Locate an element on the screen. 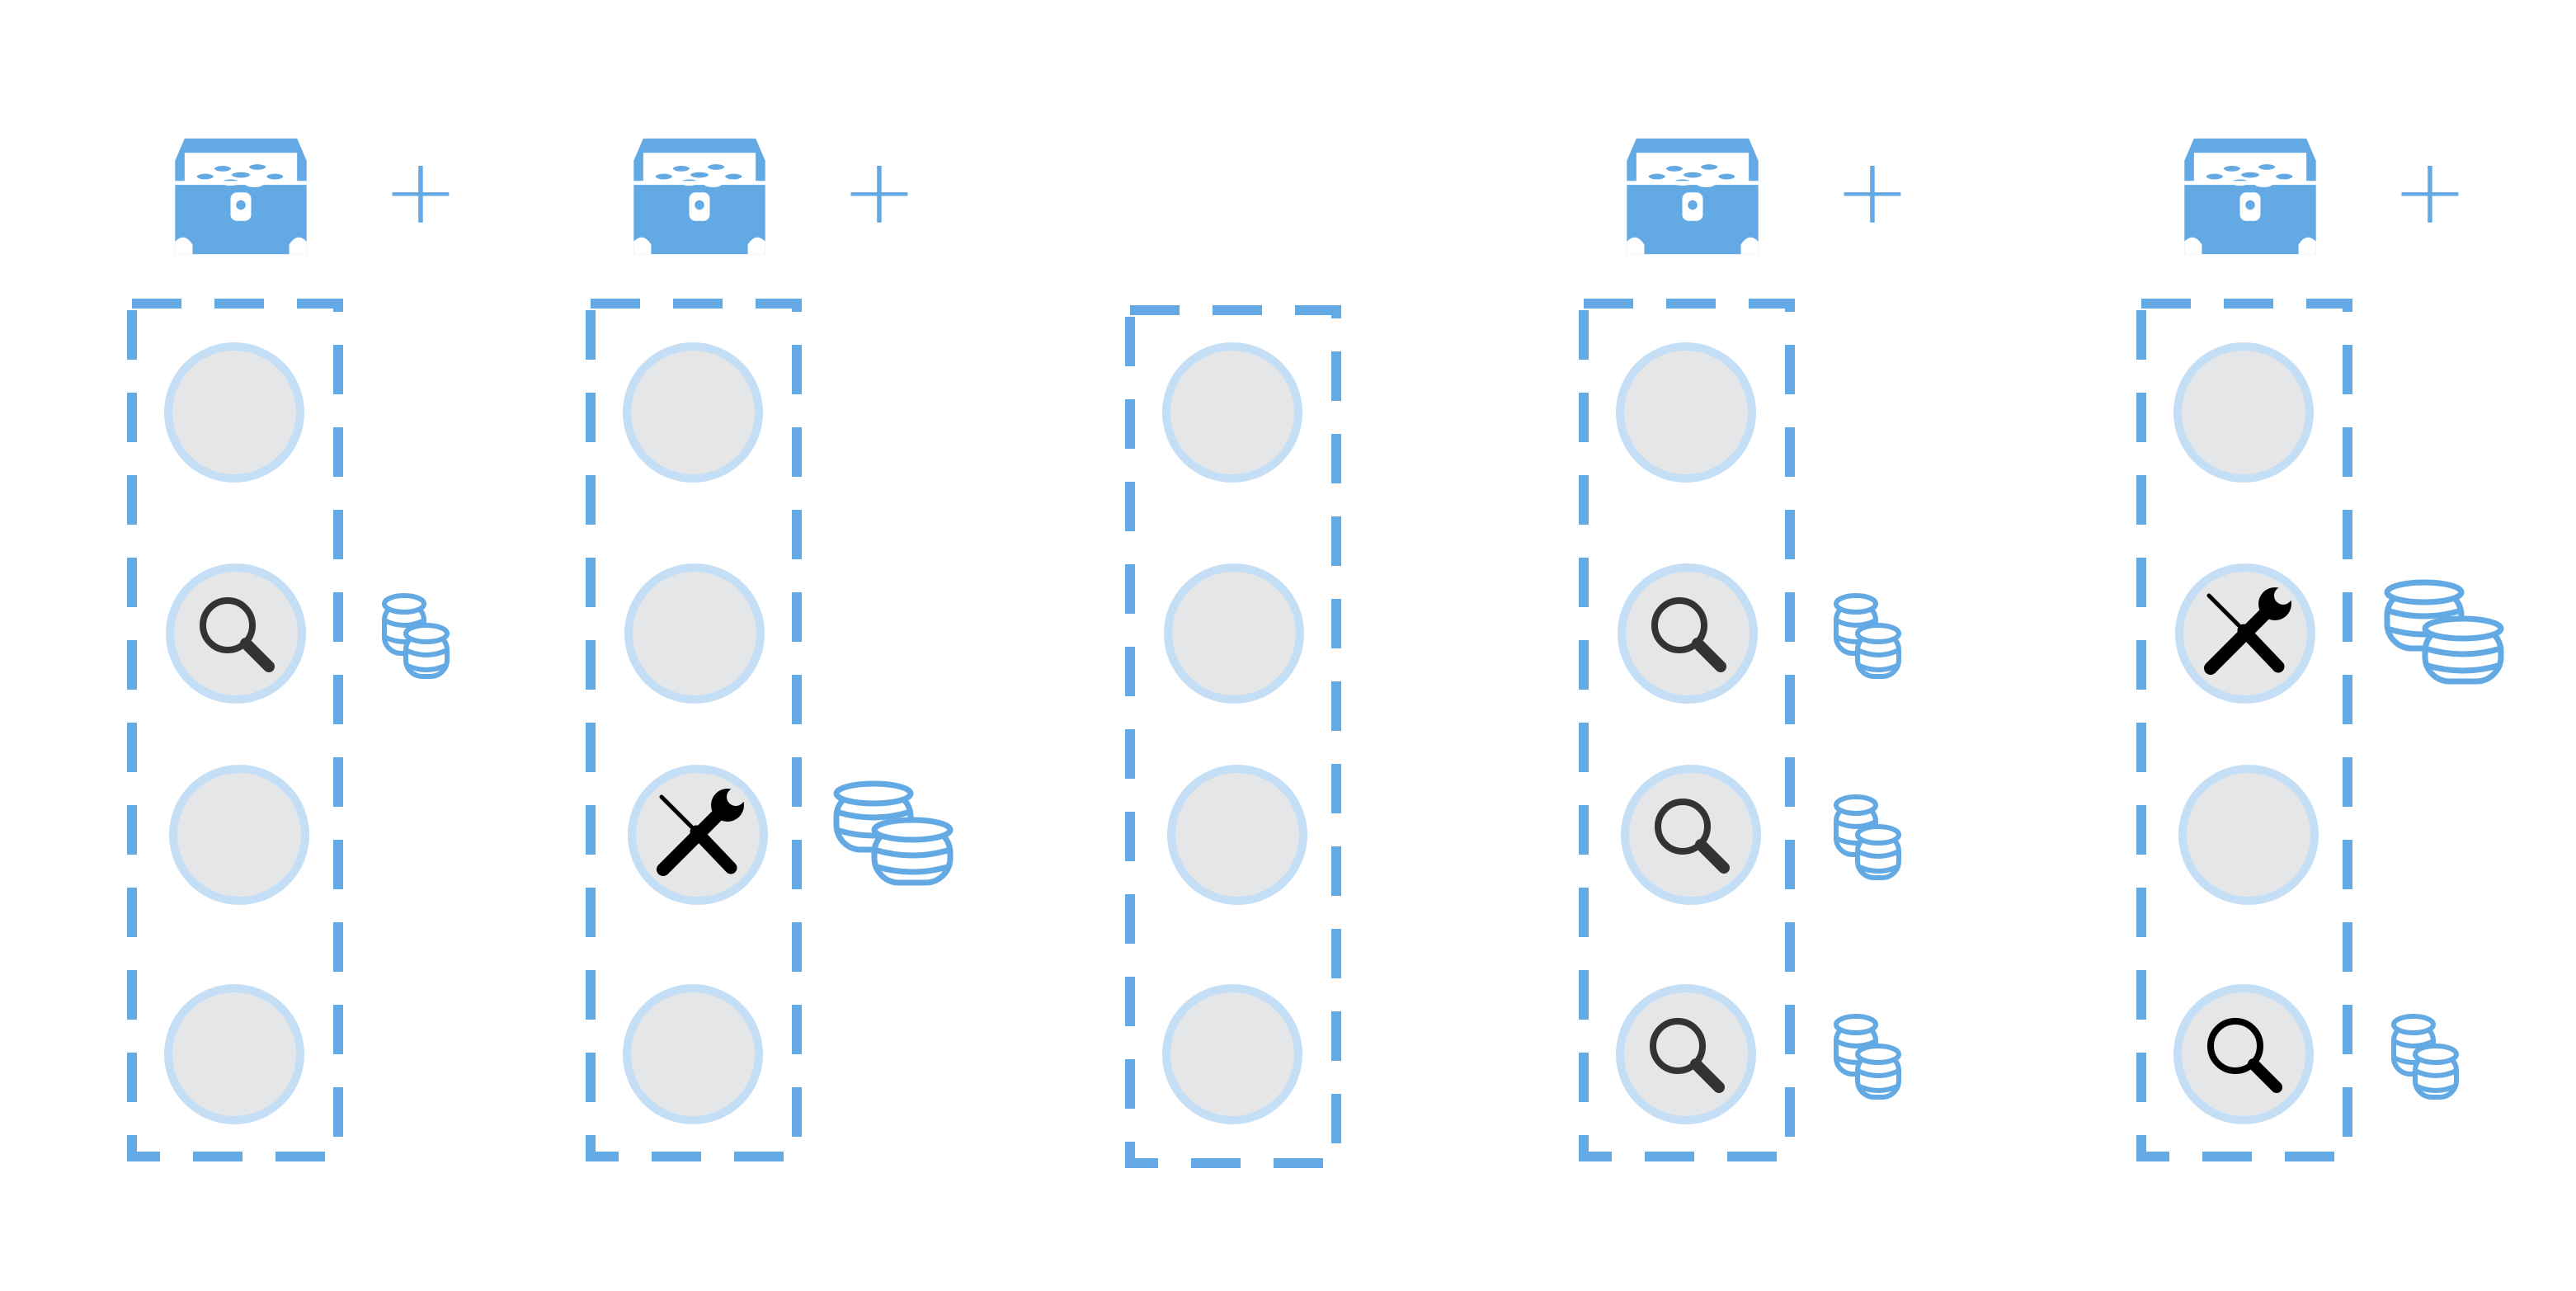 The width and height of the screenshot is (2576, 1291). column-5: + is located at coordinates (2318, 650).